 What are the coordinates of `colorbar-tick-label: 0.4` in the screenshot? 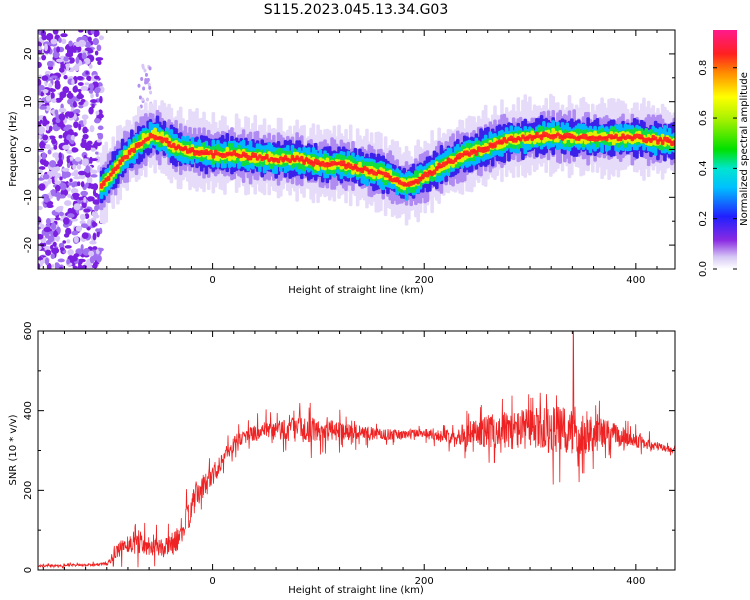 It's located at (703, 168).